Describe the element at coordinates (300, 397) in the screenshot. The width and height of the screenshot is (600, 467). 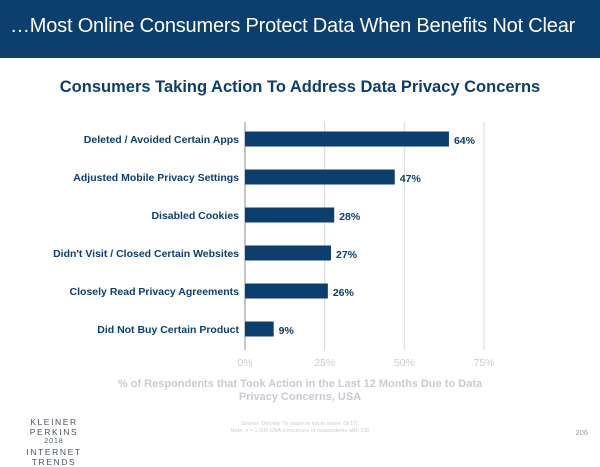
I see `x-axis-label-line-2: Privacy Concerns, USA` at that location.